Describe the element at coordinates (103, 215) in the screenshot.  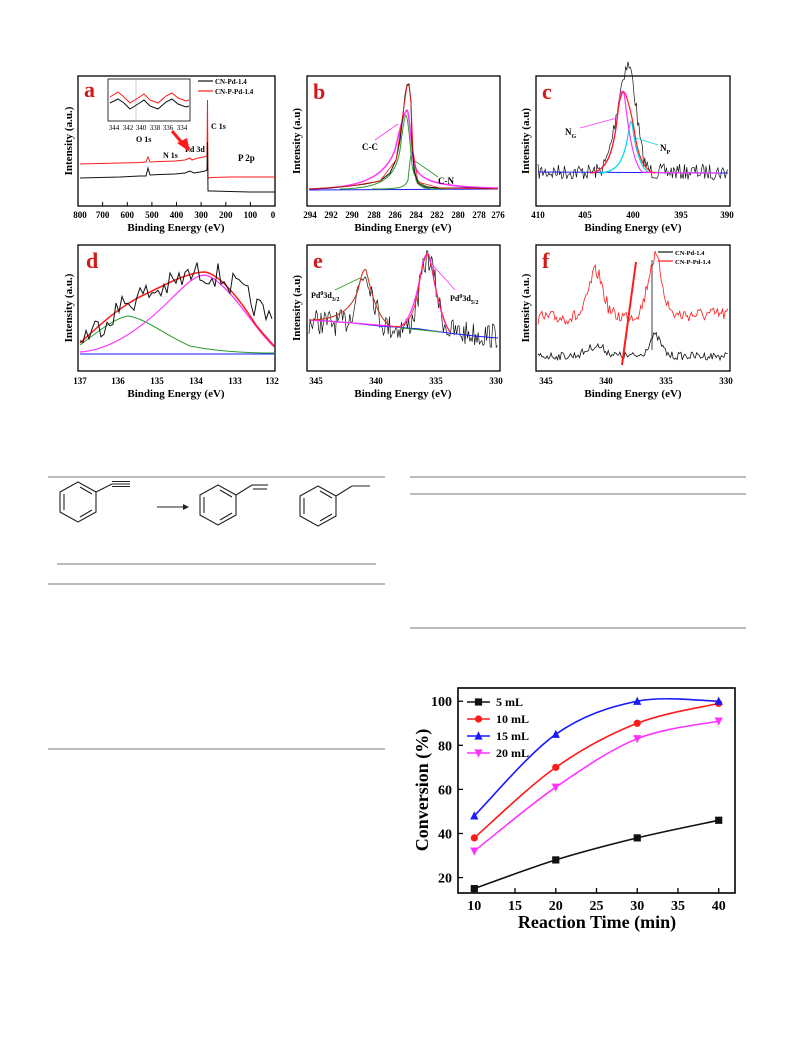
I see `tick-label: 700` at that location.